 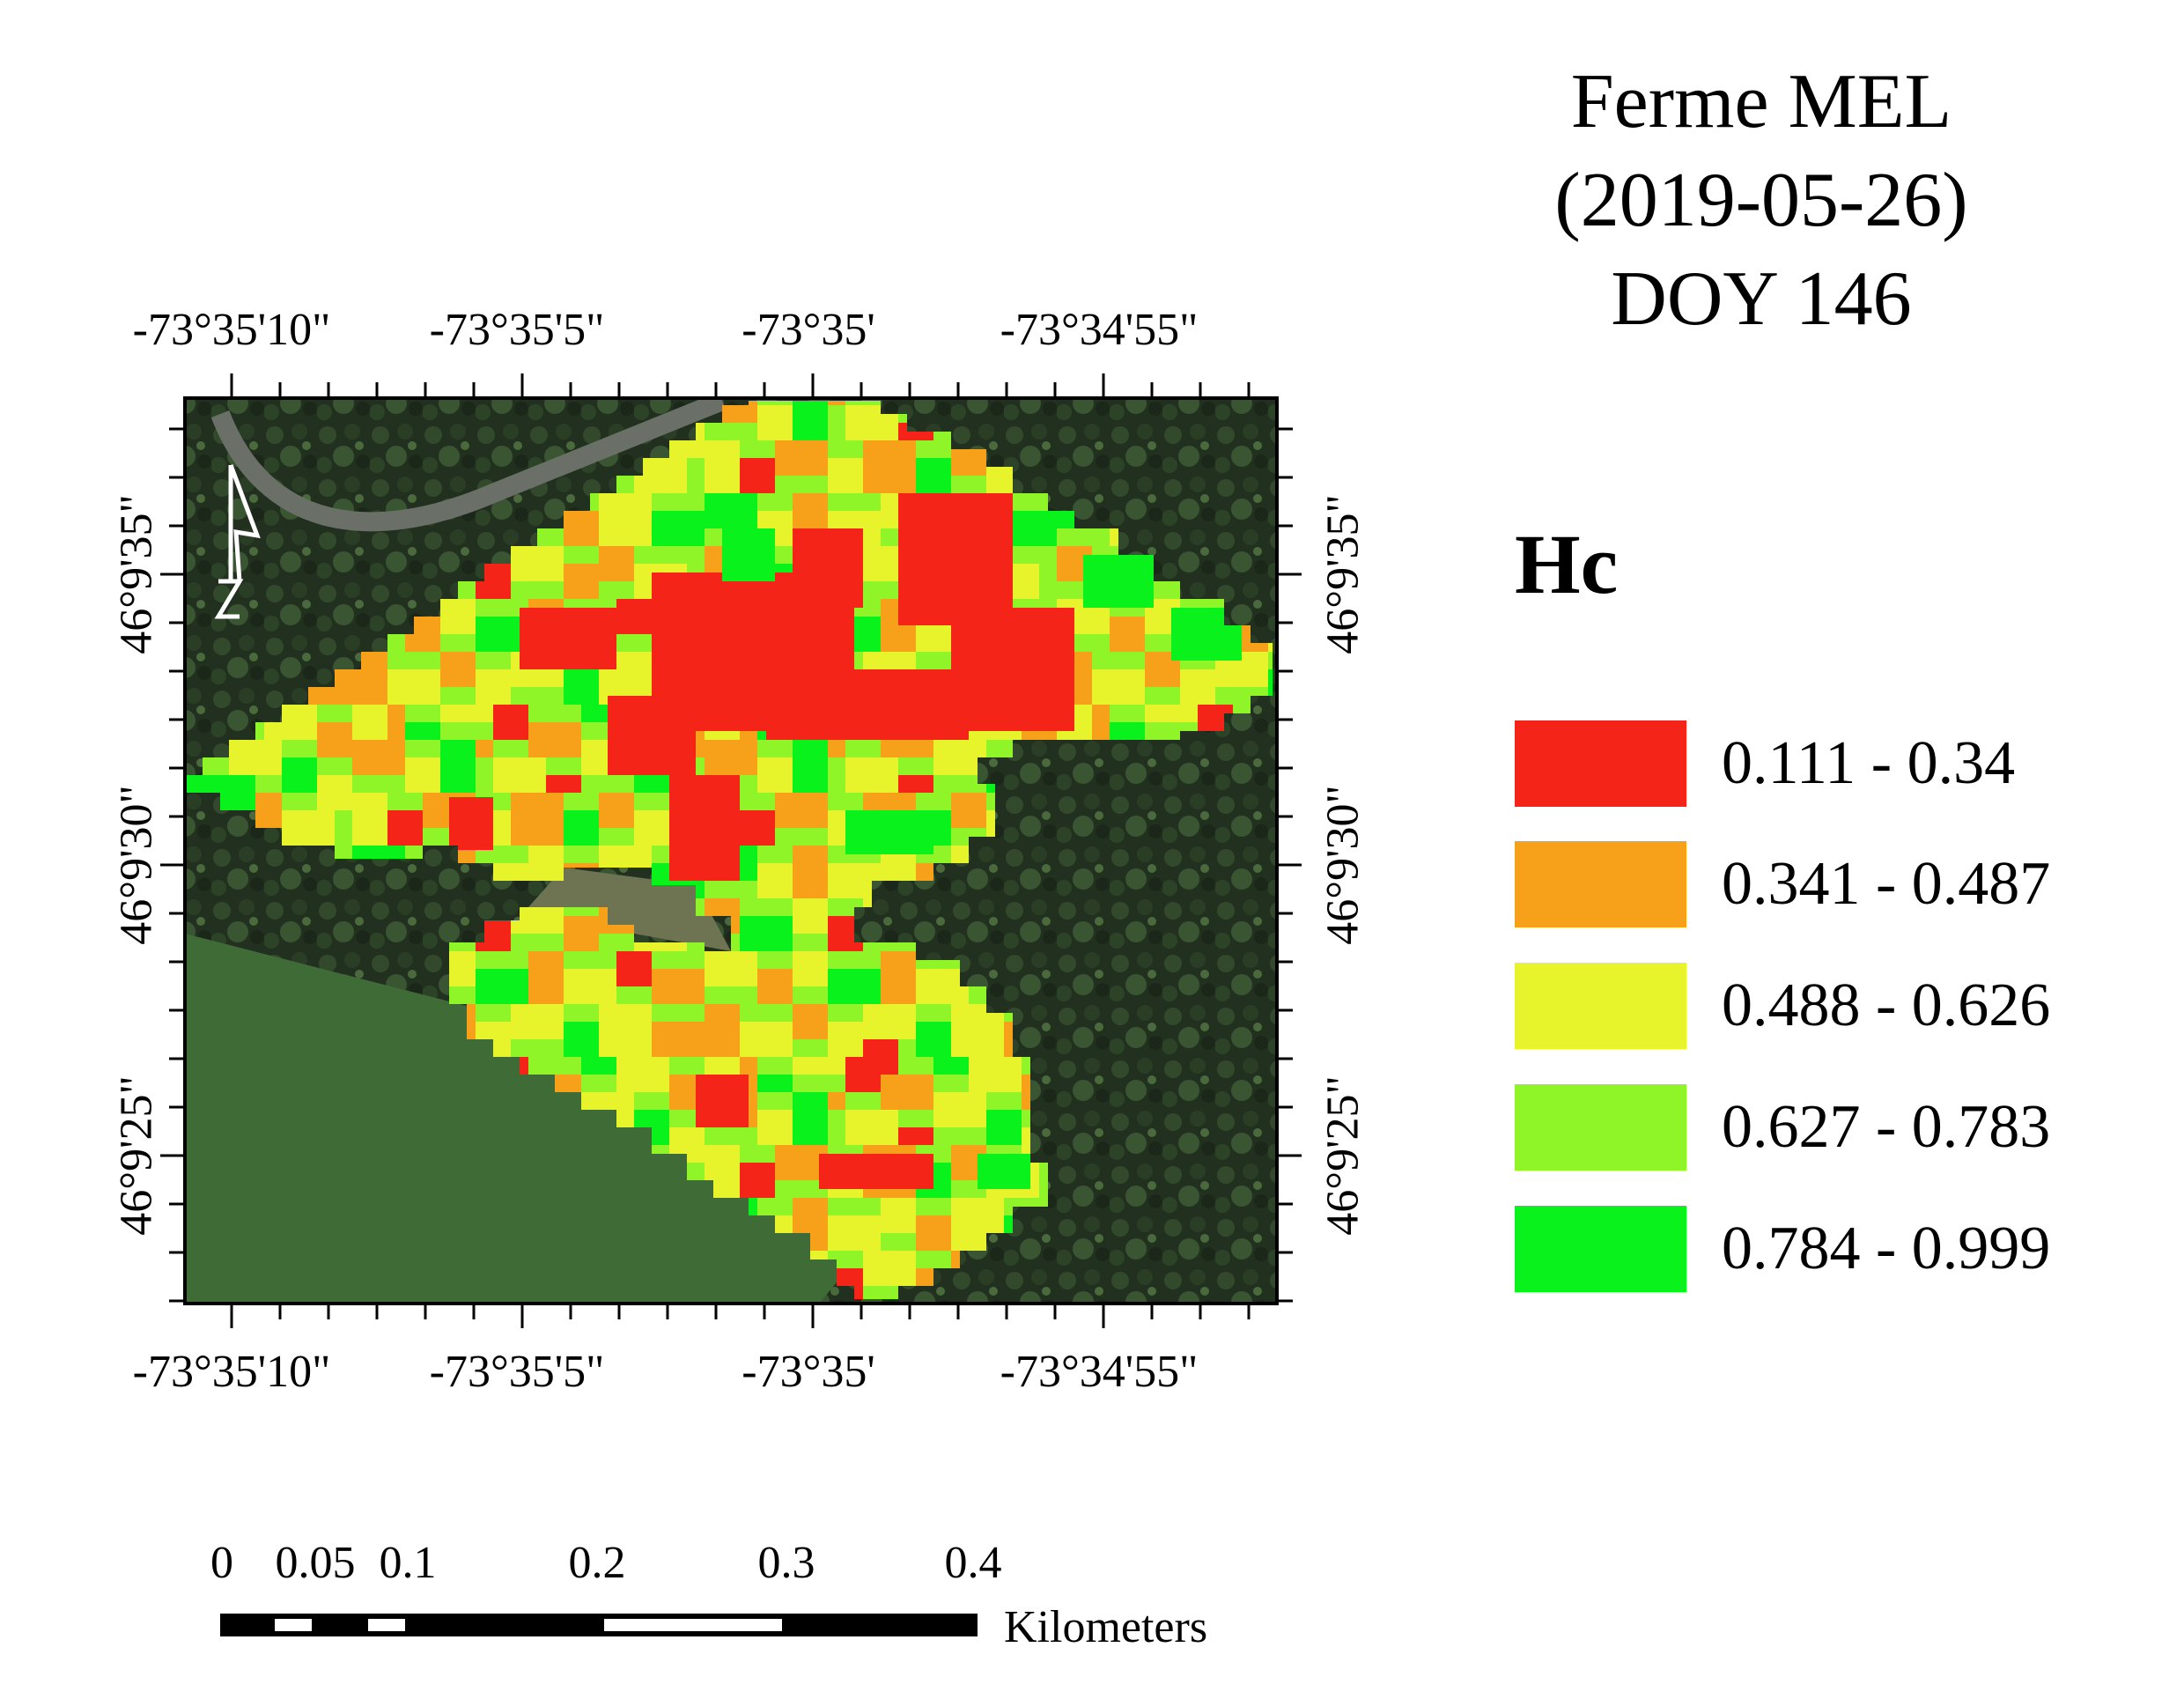 What do you see at coordinates (237, 541) in the screenshot?
I see `north-arrow-icon` at bounding box center [237, 541].